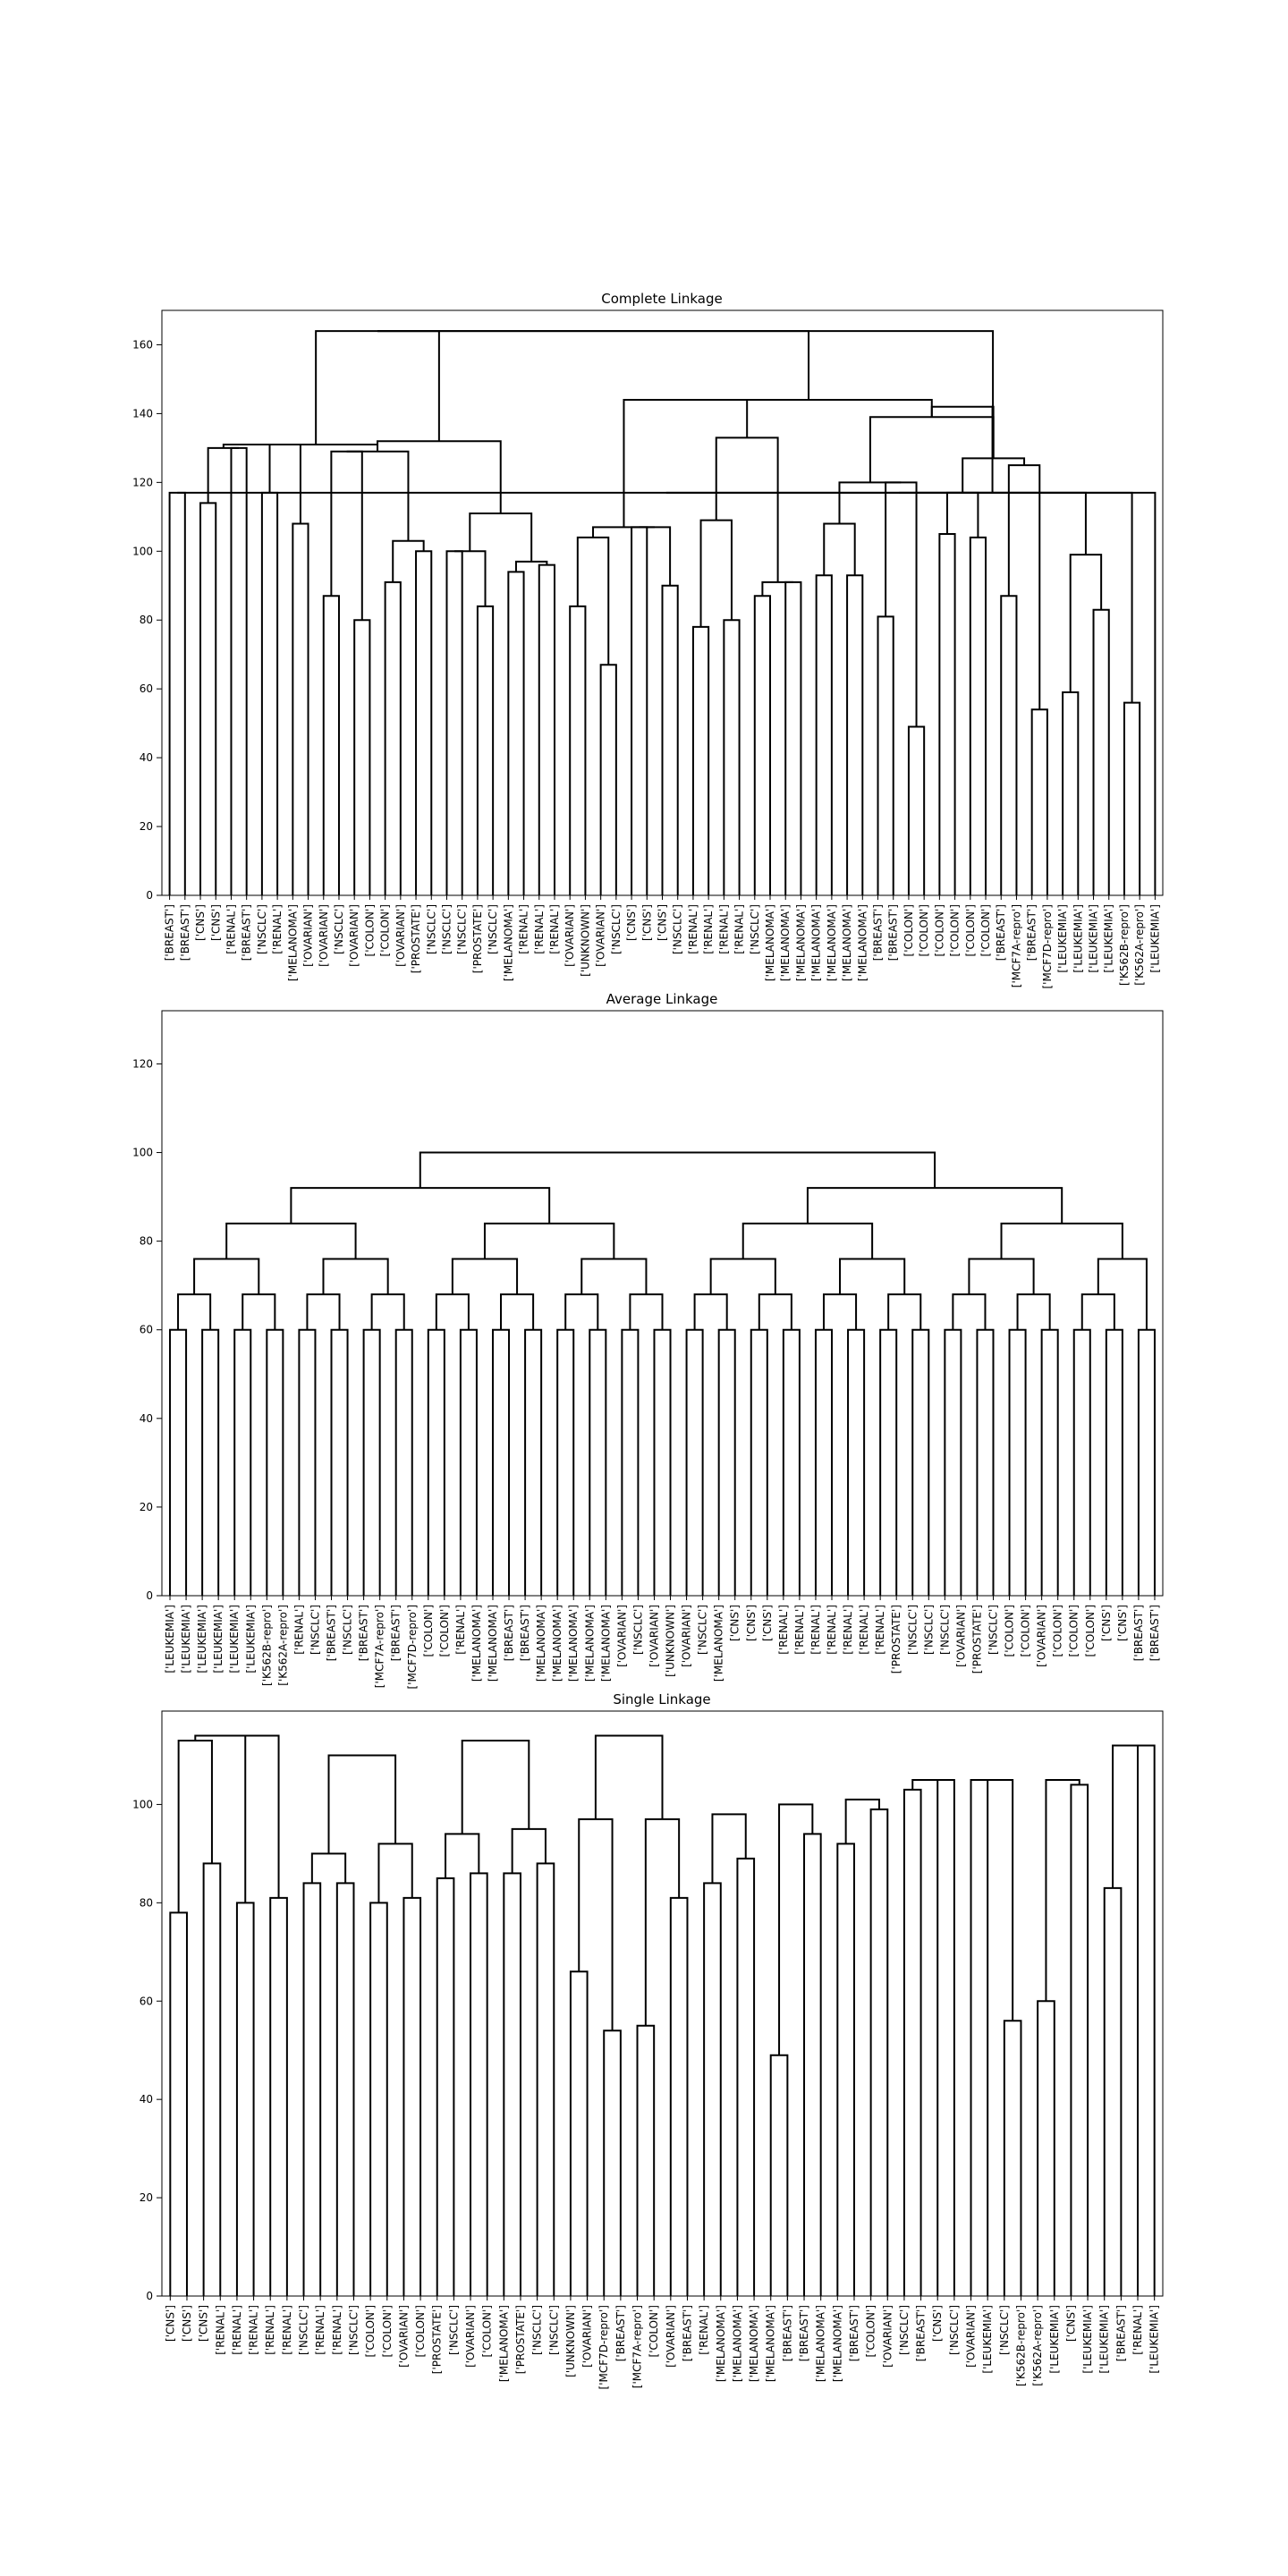 The width and height of the screenshot is (1288, 2576). What do you see at coordinates (142, 1063) in the screenshot?
I see `y-tick-label: 120` at bounding box center [142, 1063].